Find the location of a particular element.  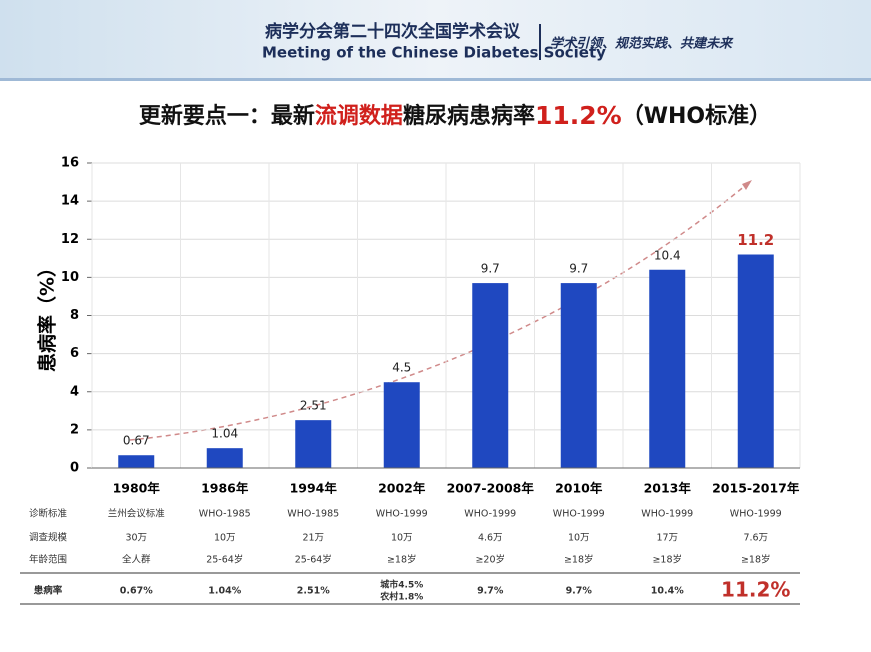

trend-arrow-head is located at coordinates (747, 185).